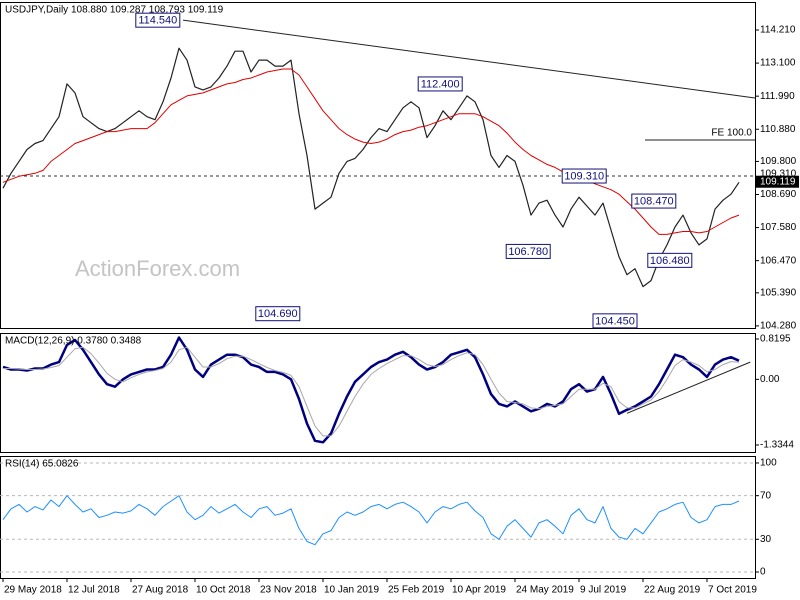 The height and width of the screenshot is (600, 800). What do you see at coordinates (778, 174) in the screenshot?
I see `level-label: 109.310` at bounding box center [778, 174].